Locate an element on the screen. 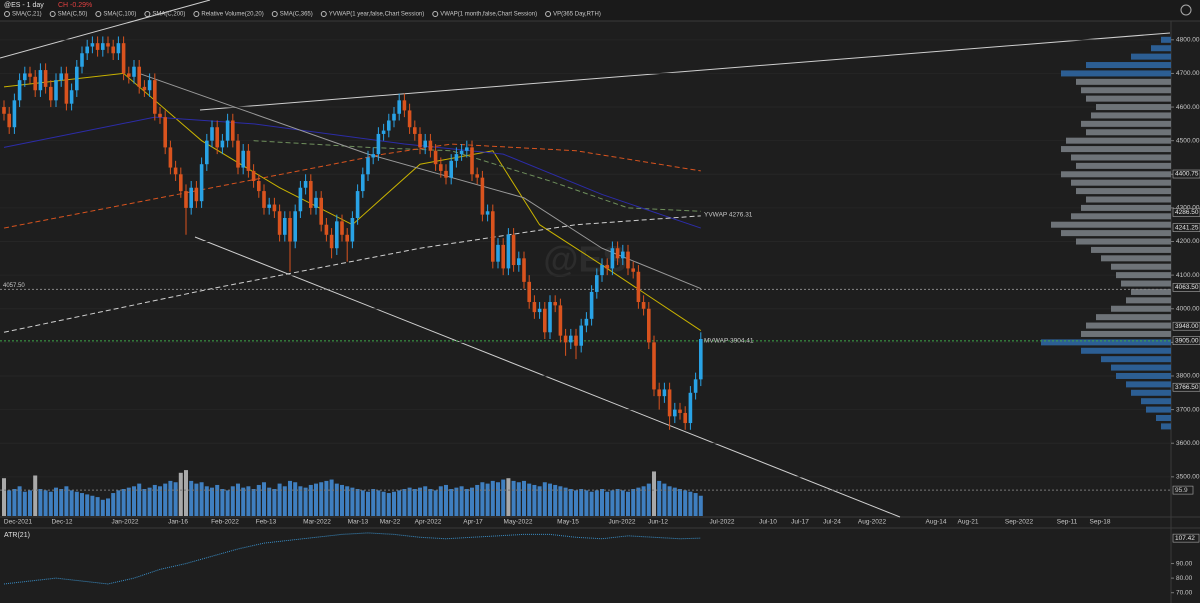 The width and height of the screenshot is (1200, 603). x-tick-label: Mar-22 is located at coordinates (390, 522).